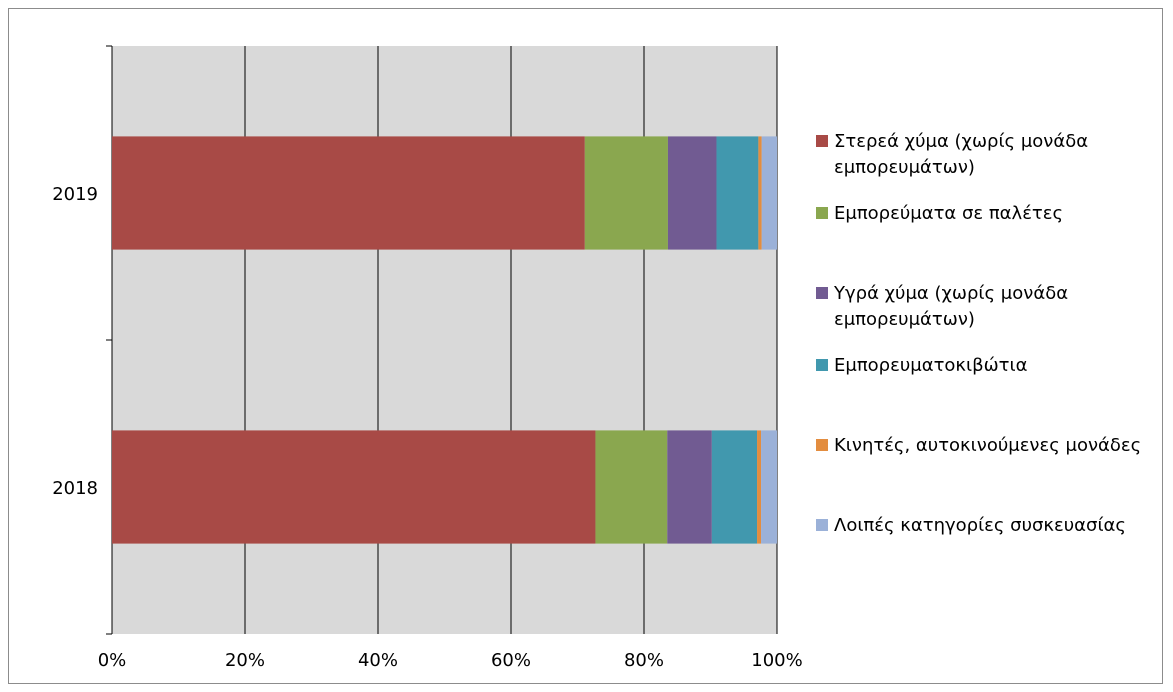 This screenshot has height=692, width=1173. I want to click on legend-item: Στερεά χύμα (χωρίς μονάδα εμπορευμάτων), so click(990, 155).